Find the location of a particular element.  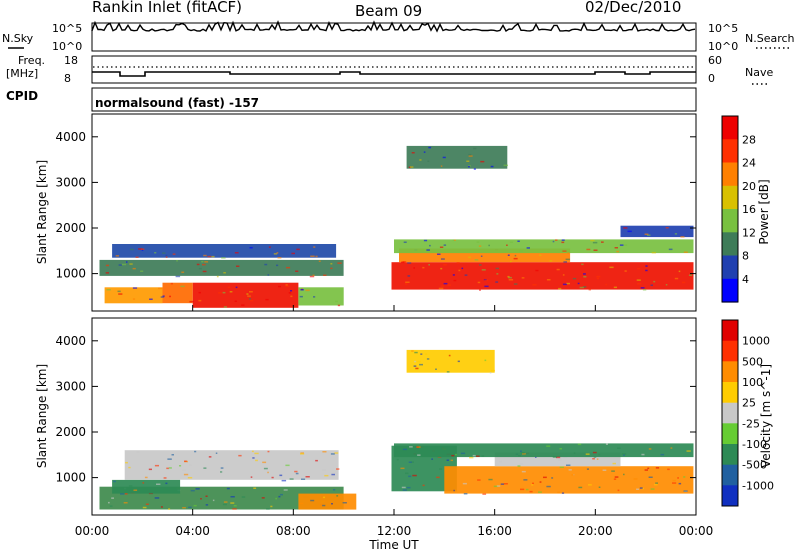

velocity-ylabel: Slant Range [km] is located at coordinates (42, 416).